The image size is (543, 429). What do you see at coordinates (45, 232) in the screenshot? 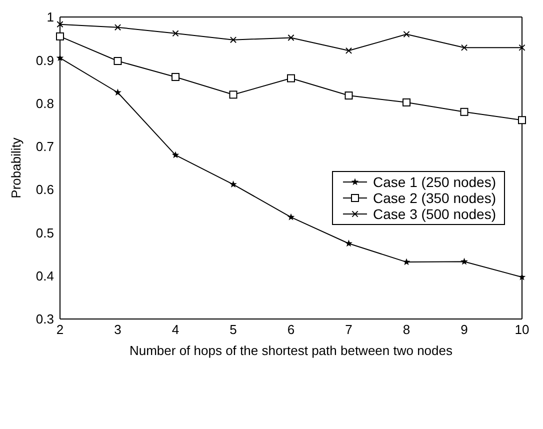
I see `y-tick-label: 0.5` at bounding box center [45, 232].